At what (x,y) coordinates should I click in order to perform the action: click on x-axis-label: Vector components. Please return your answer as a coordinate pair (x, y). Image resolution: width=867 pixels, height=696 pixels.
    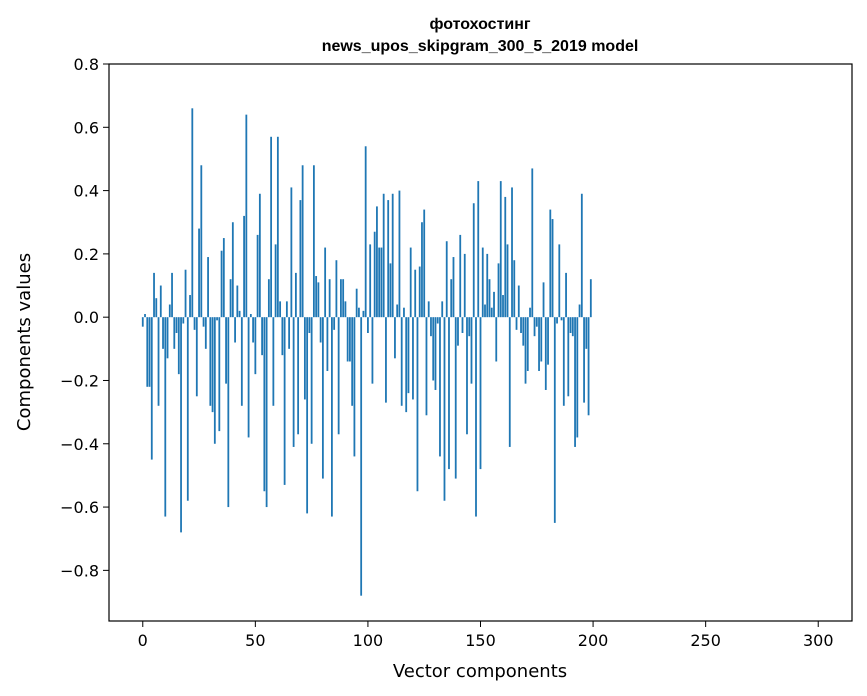
    Looking at the image, I should click on (480, 671).